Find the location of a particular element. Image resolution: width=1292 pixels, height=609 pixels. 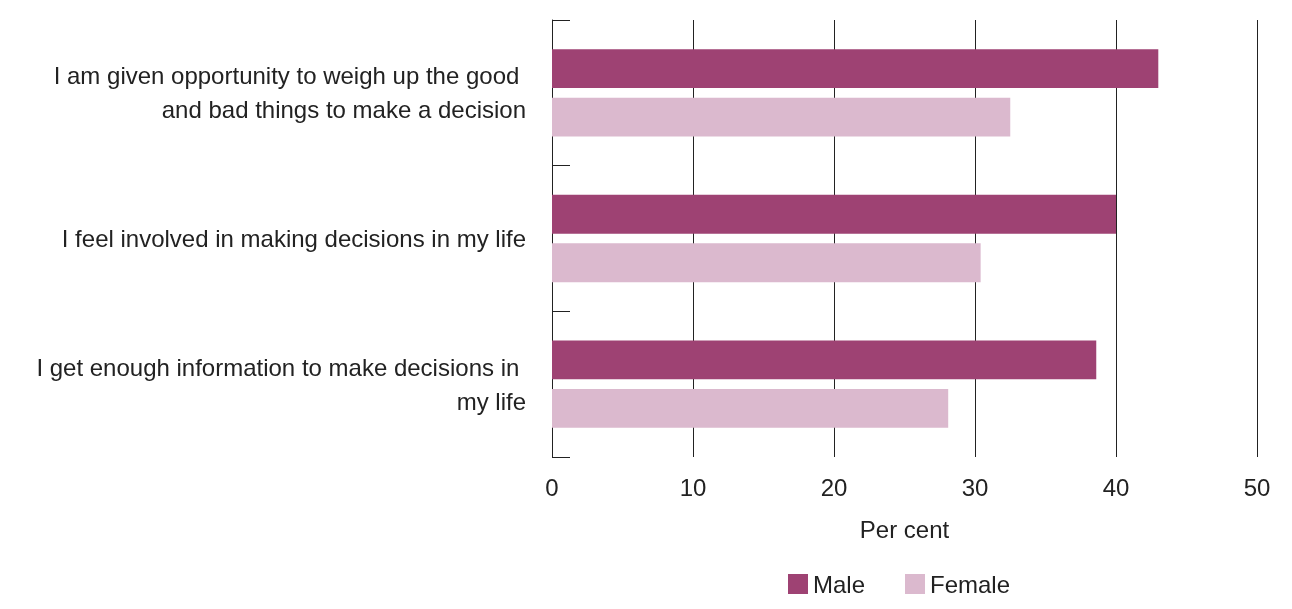

legend-label: Male is located at coordinates (839, 584).